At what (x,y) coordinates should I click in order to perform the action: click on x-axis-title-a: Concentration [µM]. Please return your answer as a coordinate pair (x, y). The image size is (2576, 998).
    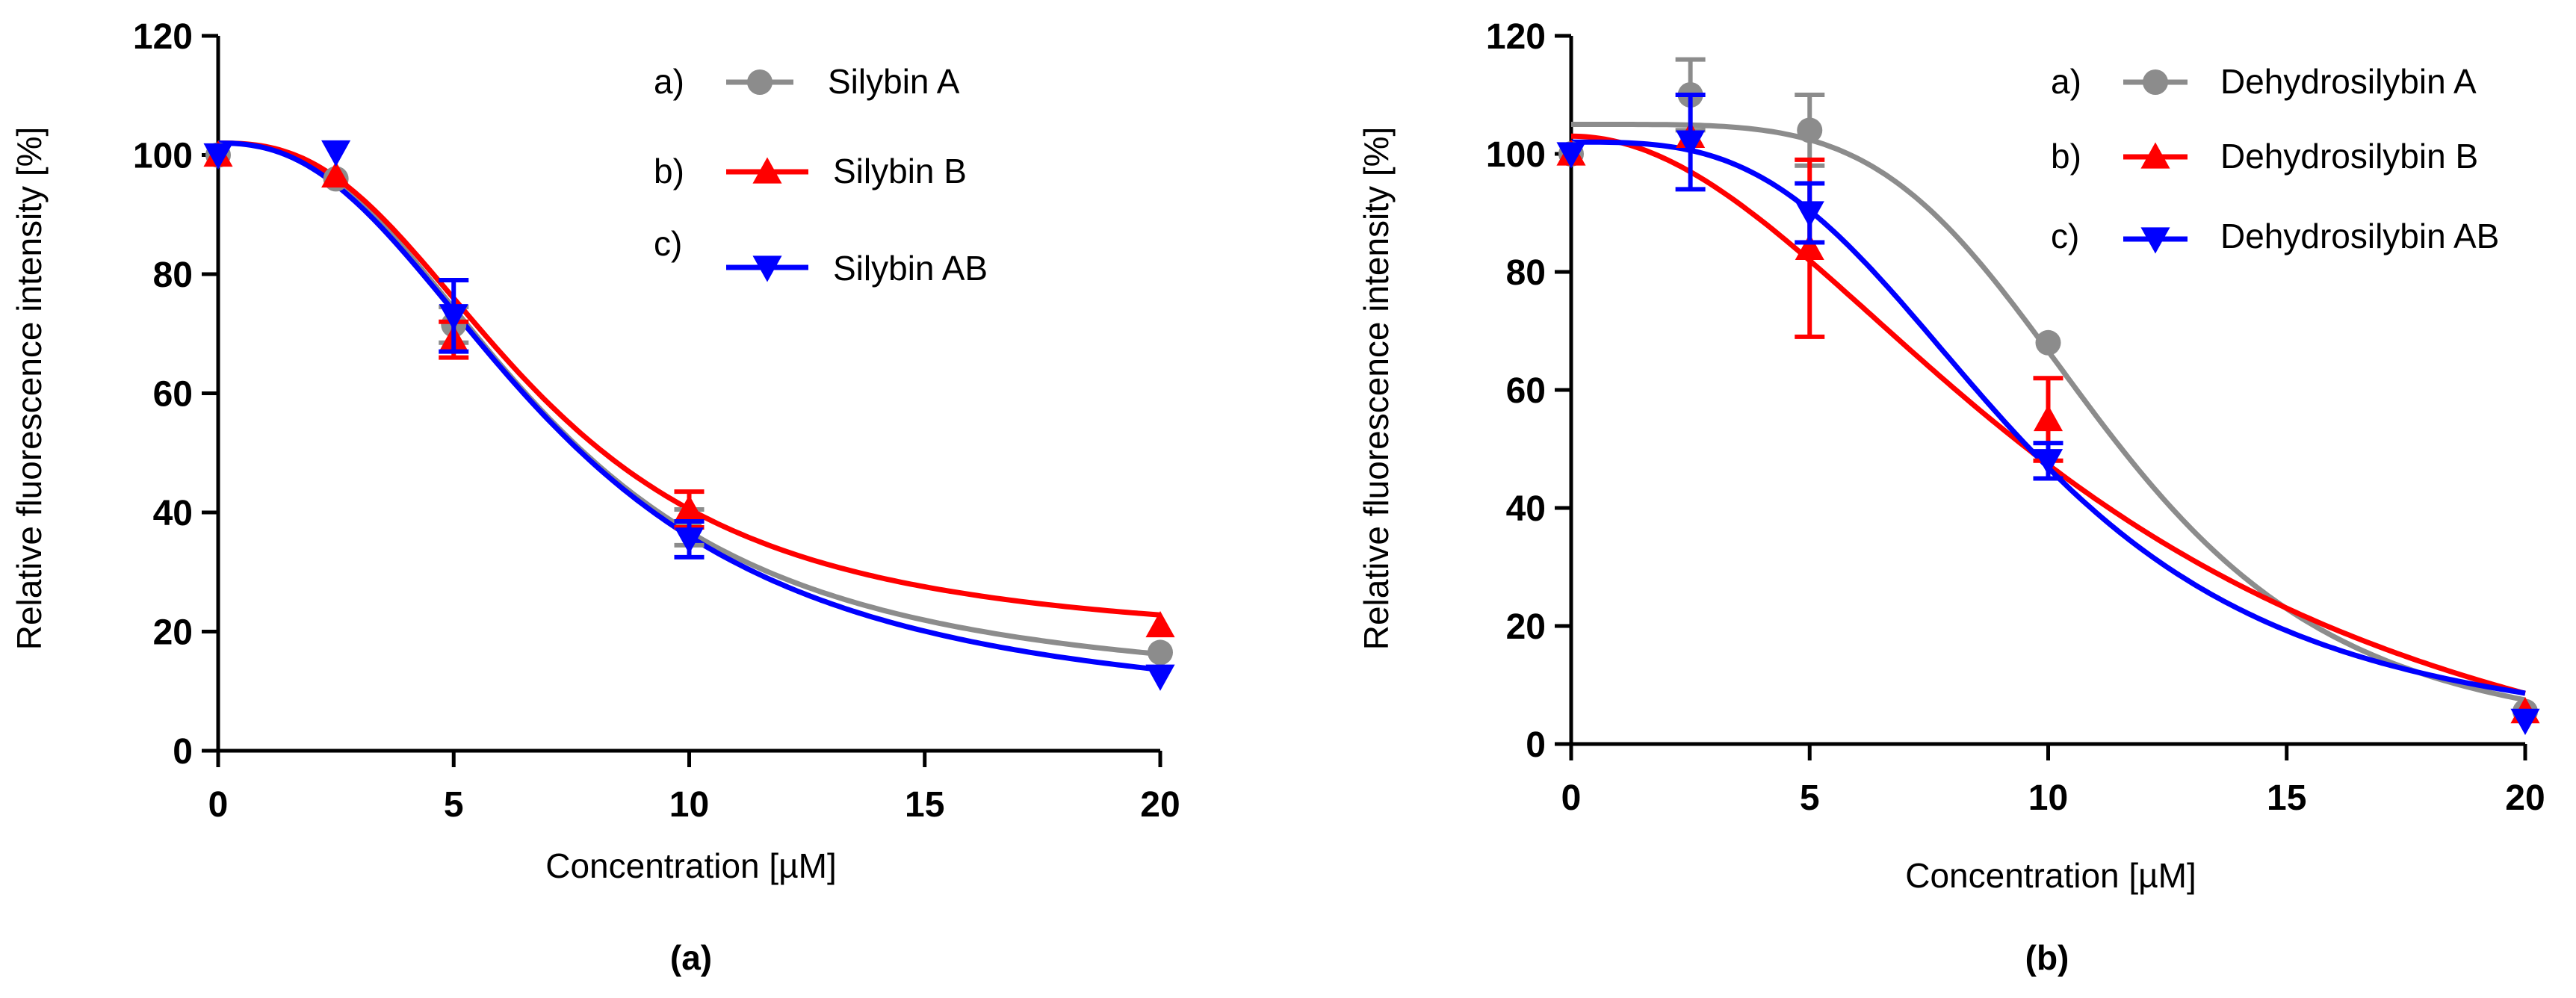
    Looking at the image, I should click on (691, 865).